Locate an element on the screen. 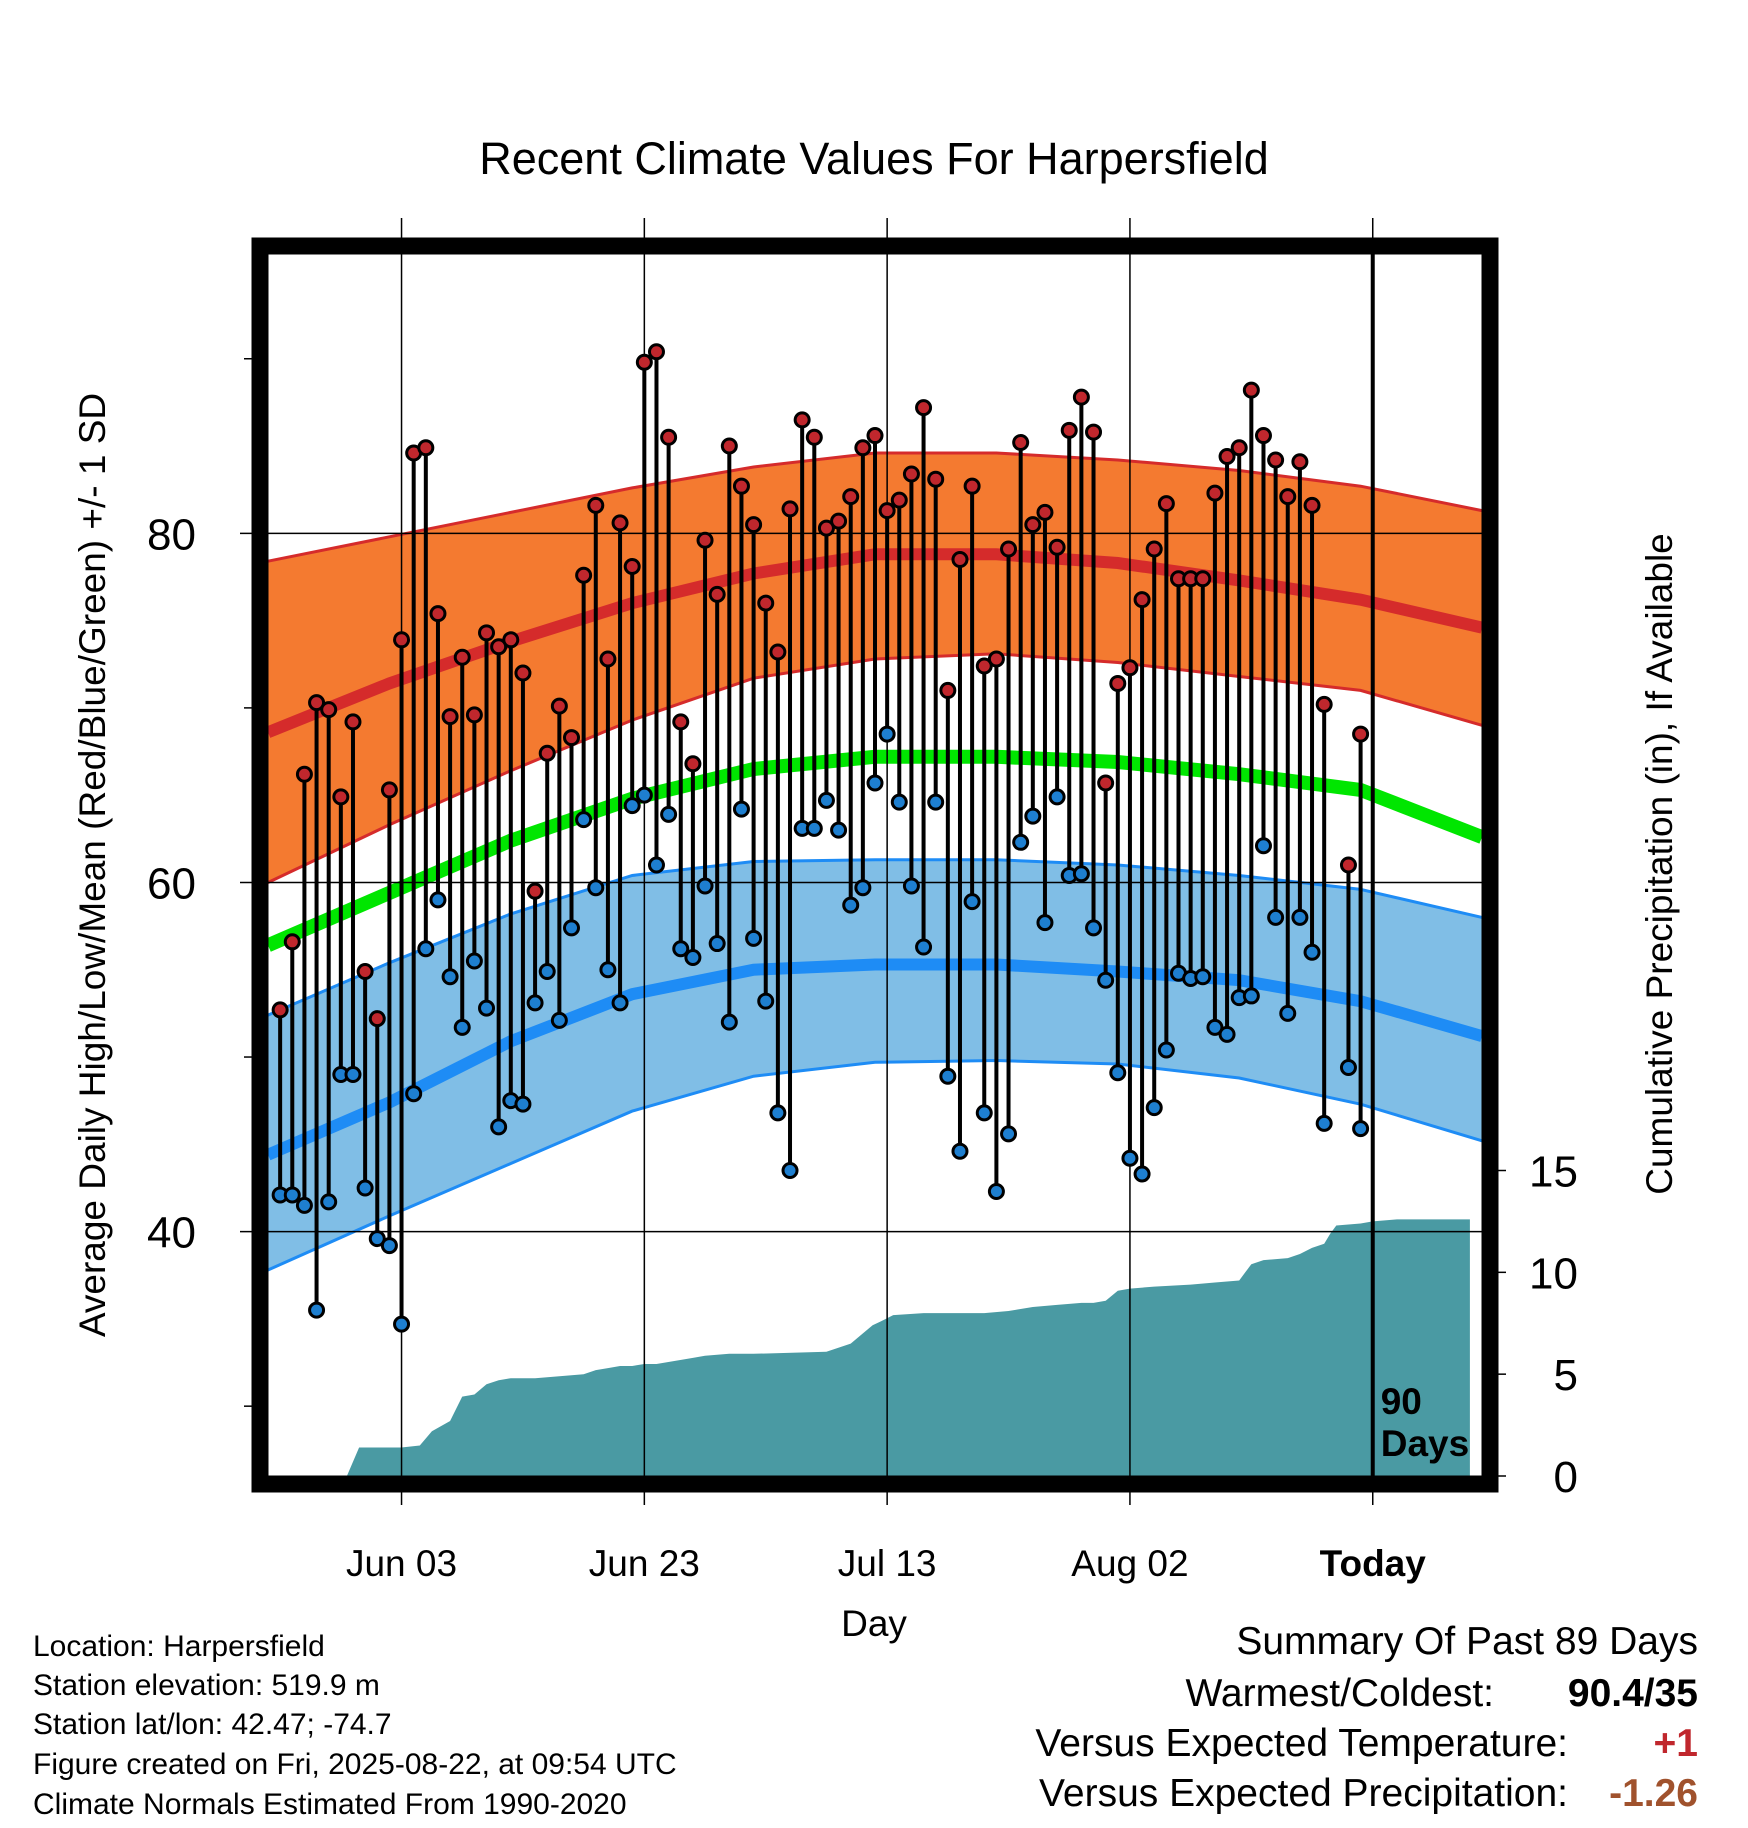  precip-label: Versus Expected Precipitation: is located at coordinates (1303, 1793).